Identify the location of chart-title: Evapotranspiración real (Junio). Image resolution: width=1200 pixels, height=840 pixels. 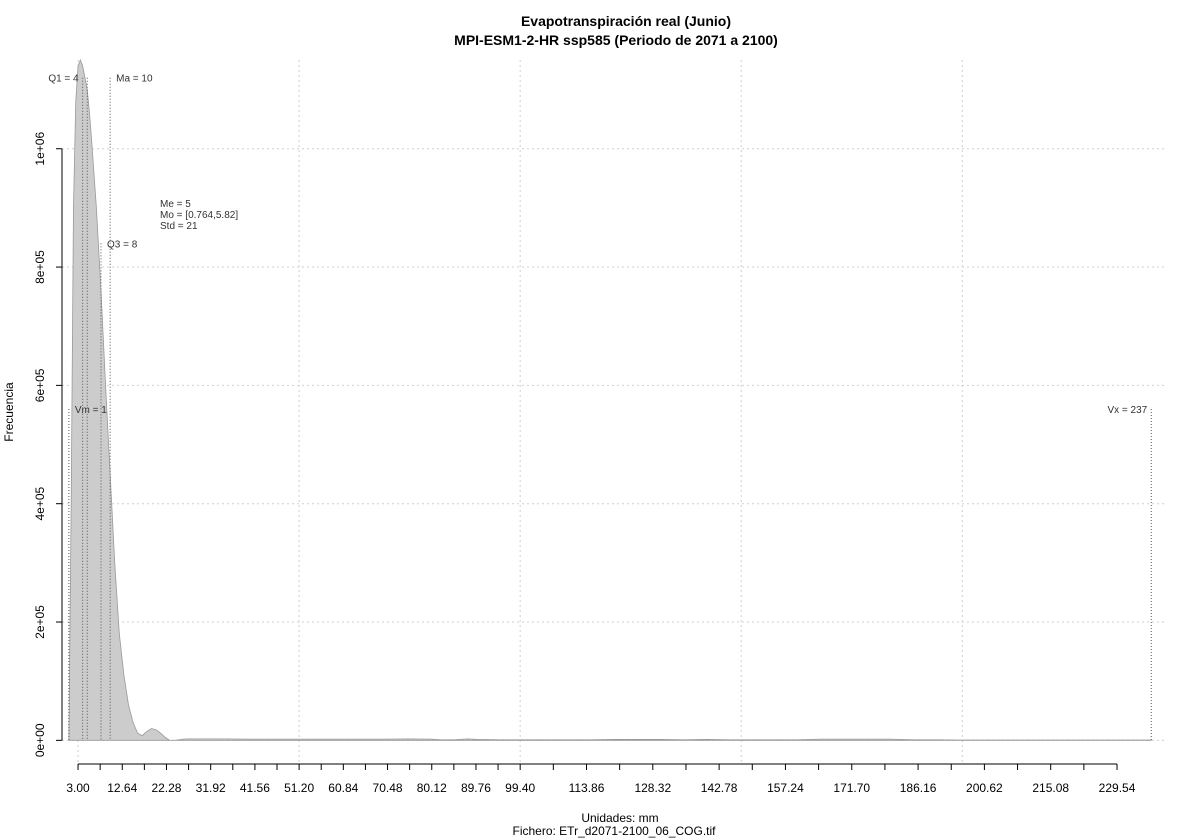
(626, 21).